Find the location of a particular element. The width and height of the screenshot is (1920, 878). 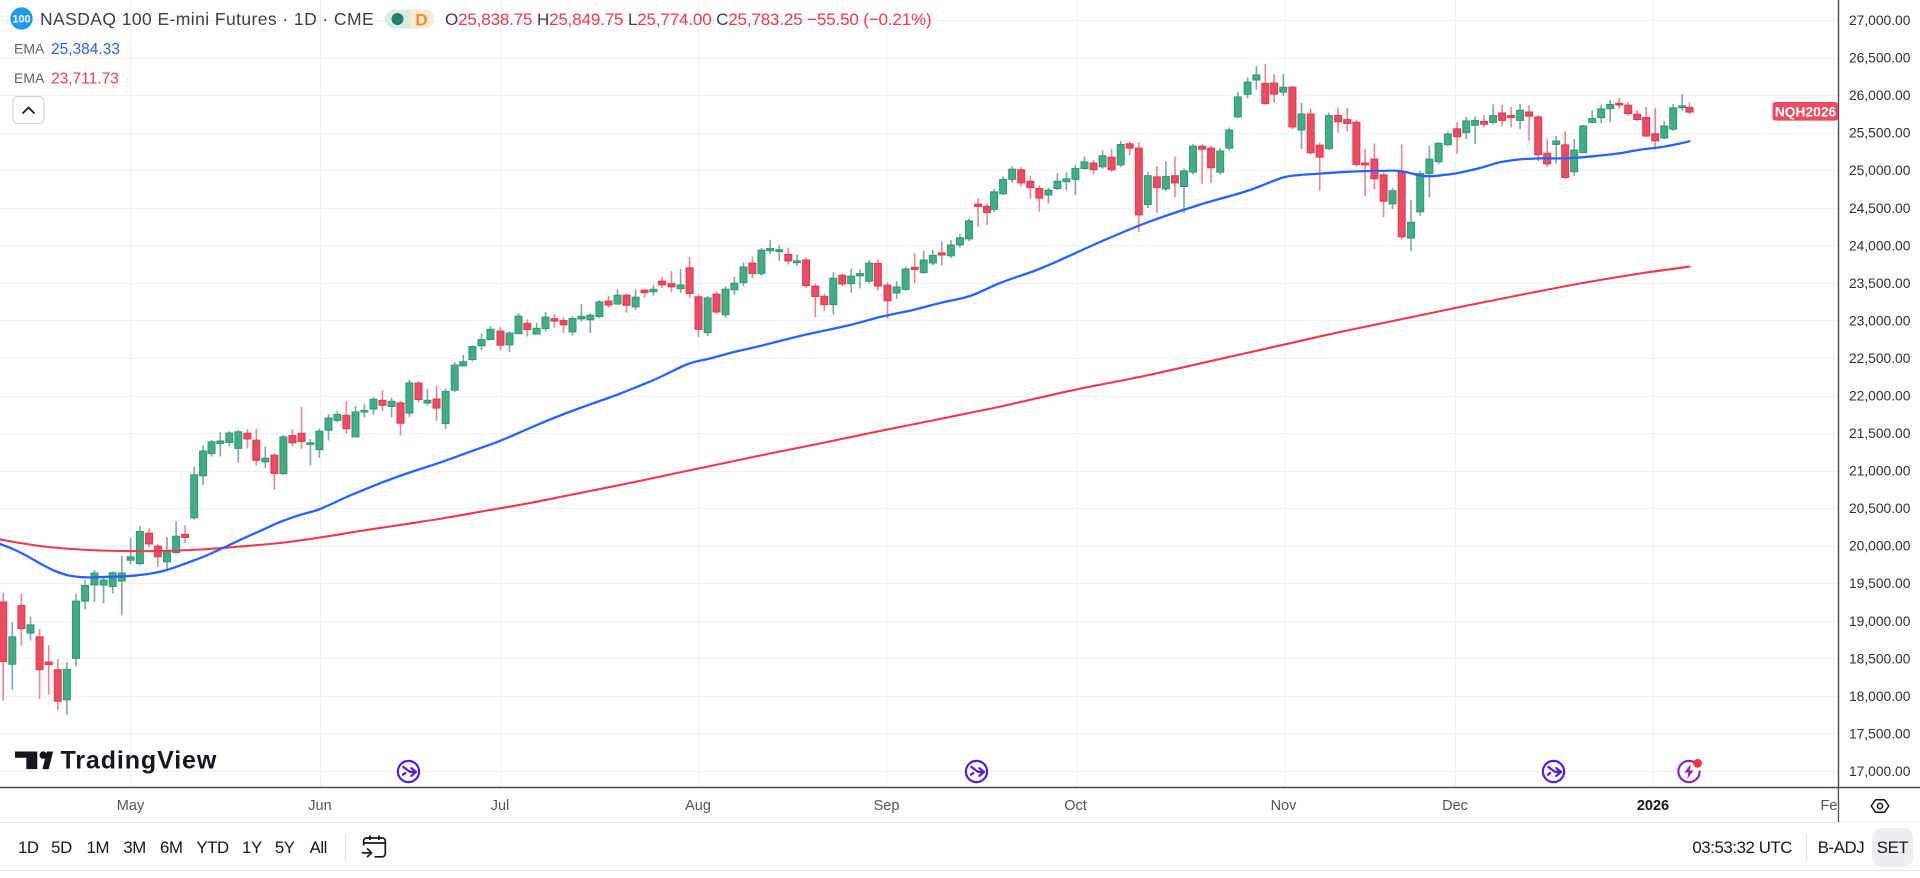

svg-text: 100 is located at coordinates (21, 20).